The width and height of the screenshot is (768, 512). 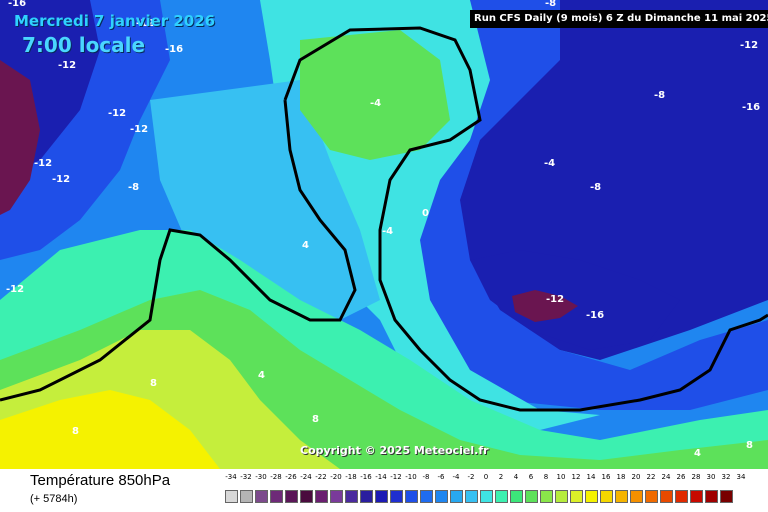 I want to click on chart-title: Température 850hPa, so click(x=100, y=480).